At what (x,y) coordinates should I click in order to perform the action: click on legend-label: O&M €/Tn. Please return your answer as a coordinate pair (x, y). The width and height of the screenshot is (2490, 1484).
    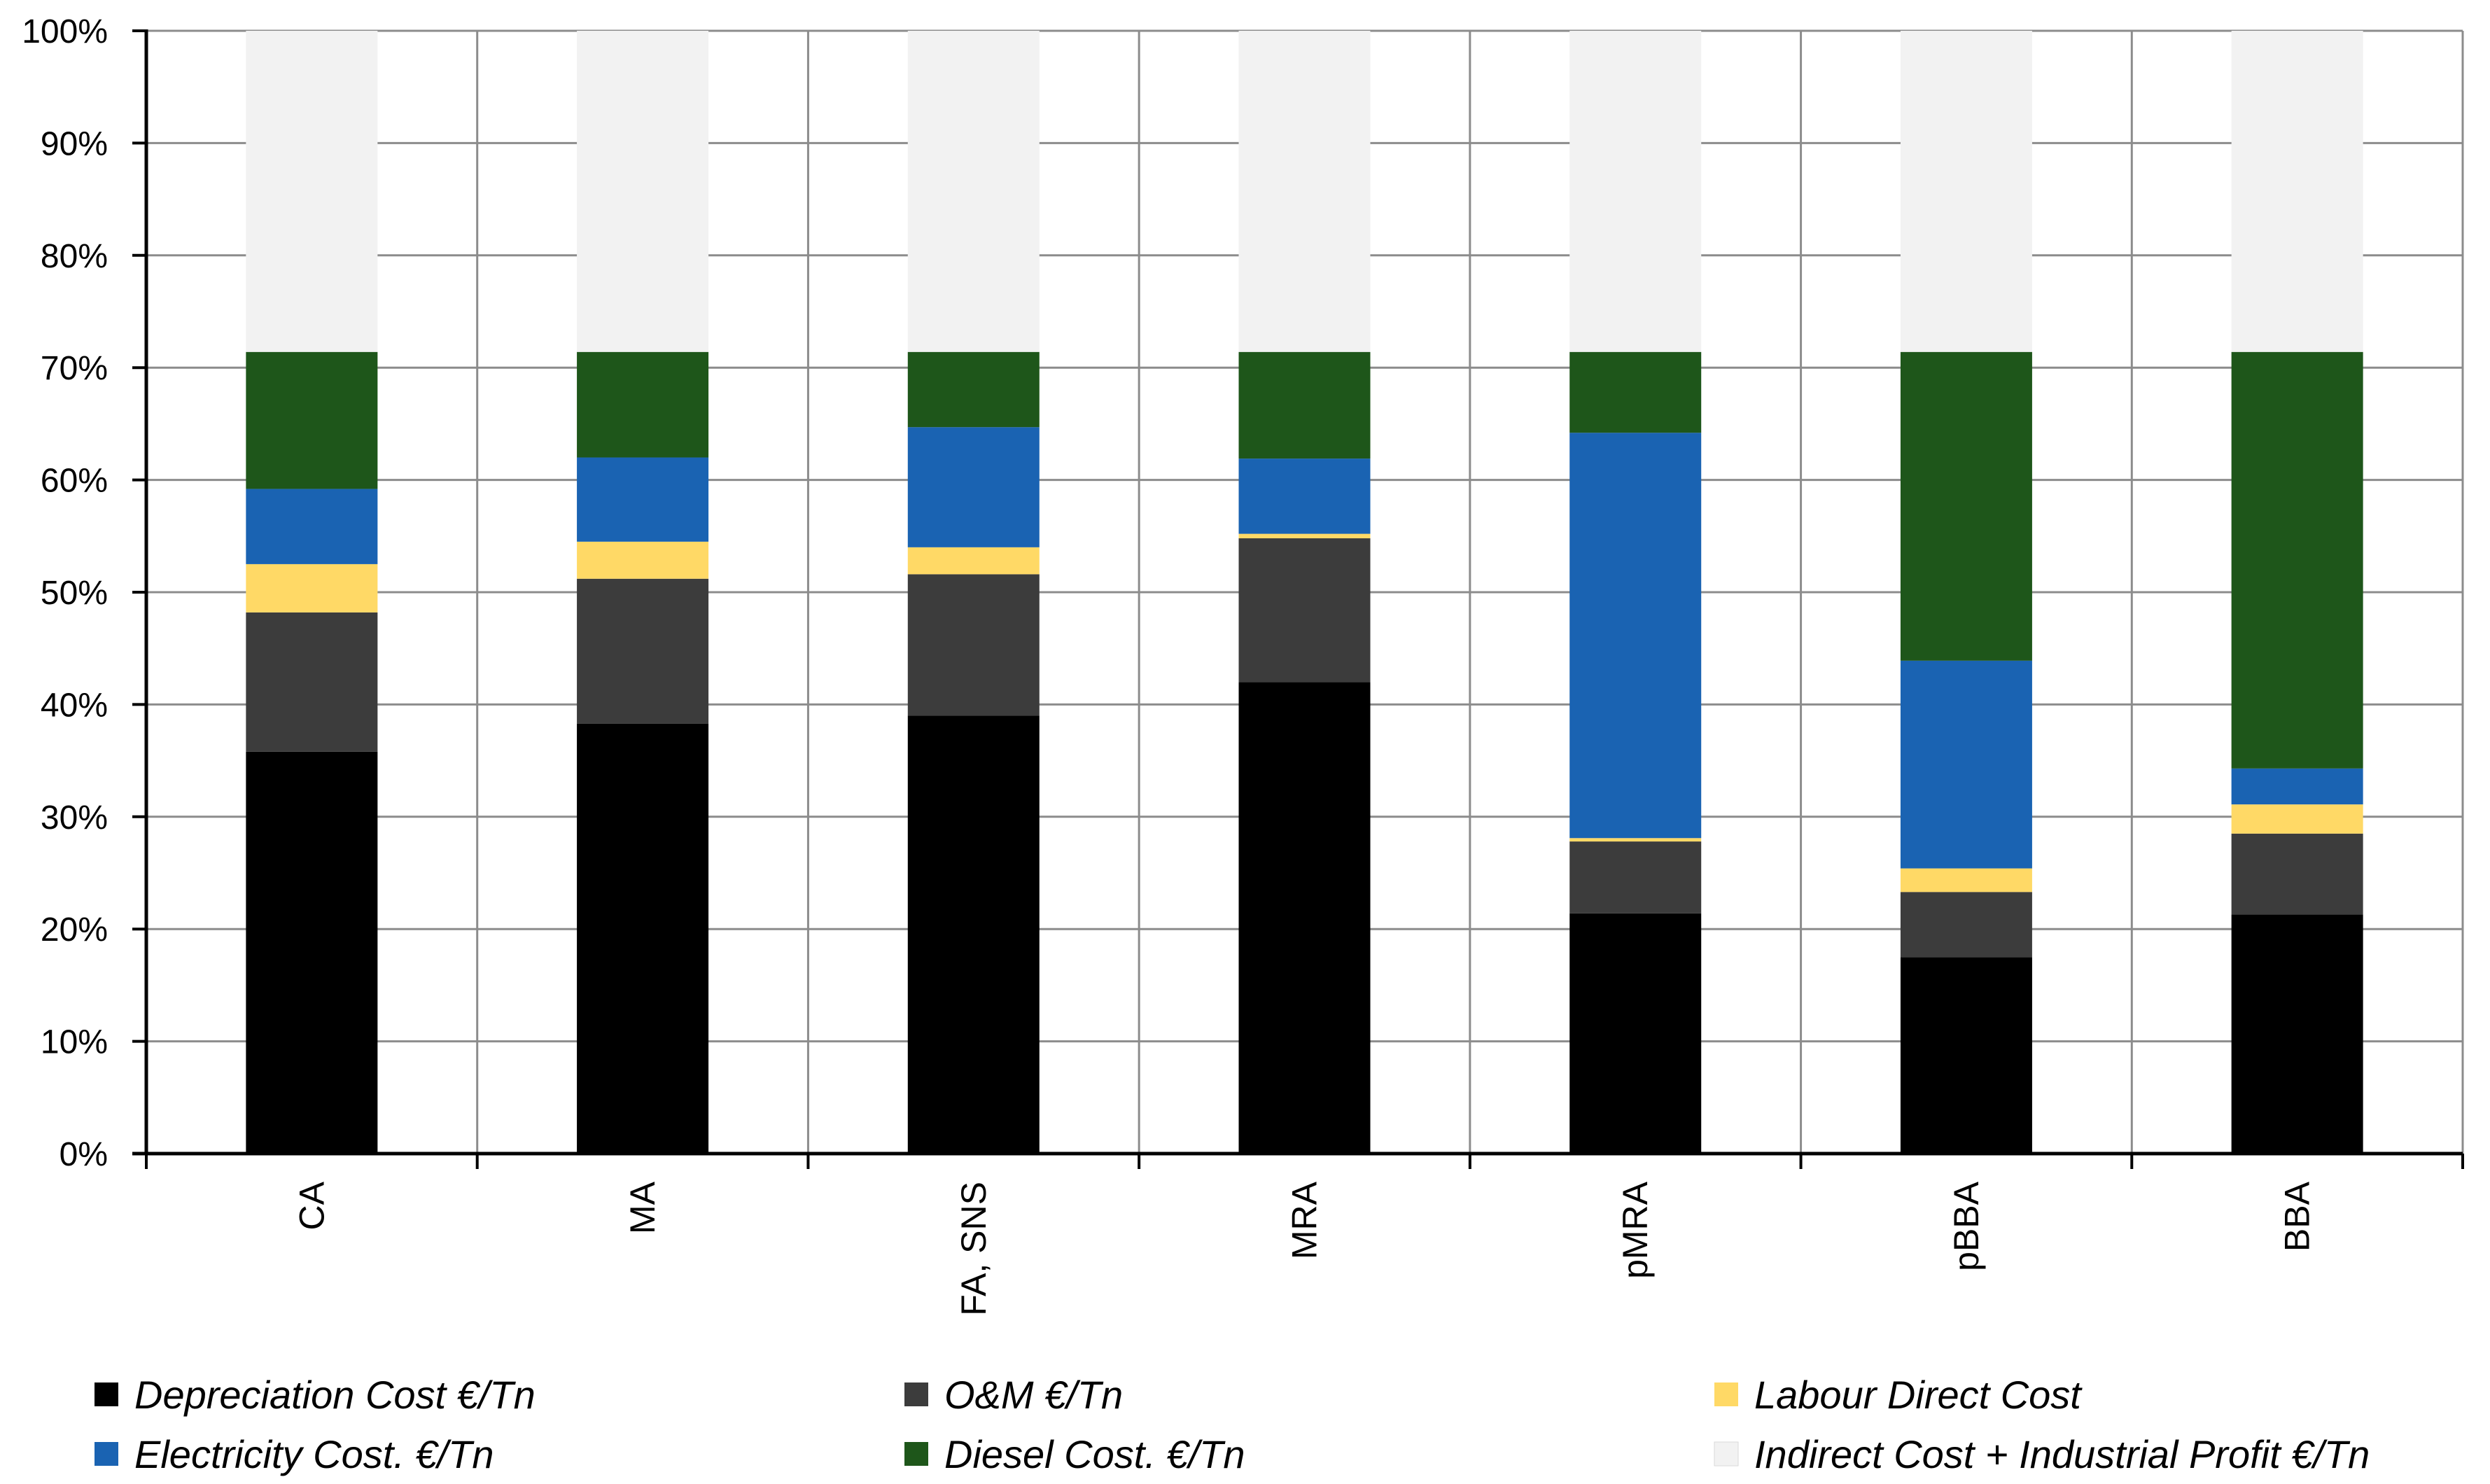
    Looking at the image, I should click on (1034, 1395).